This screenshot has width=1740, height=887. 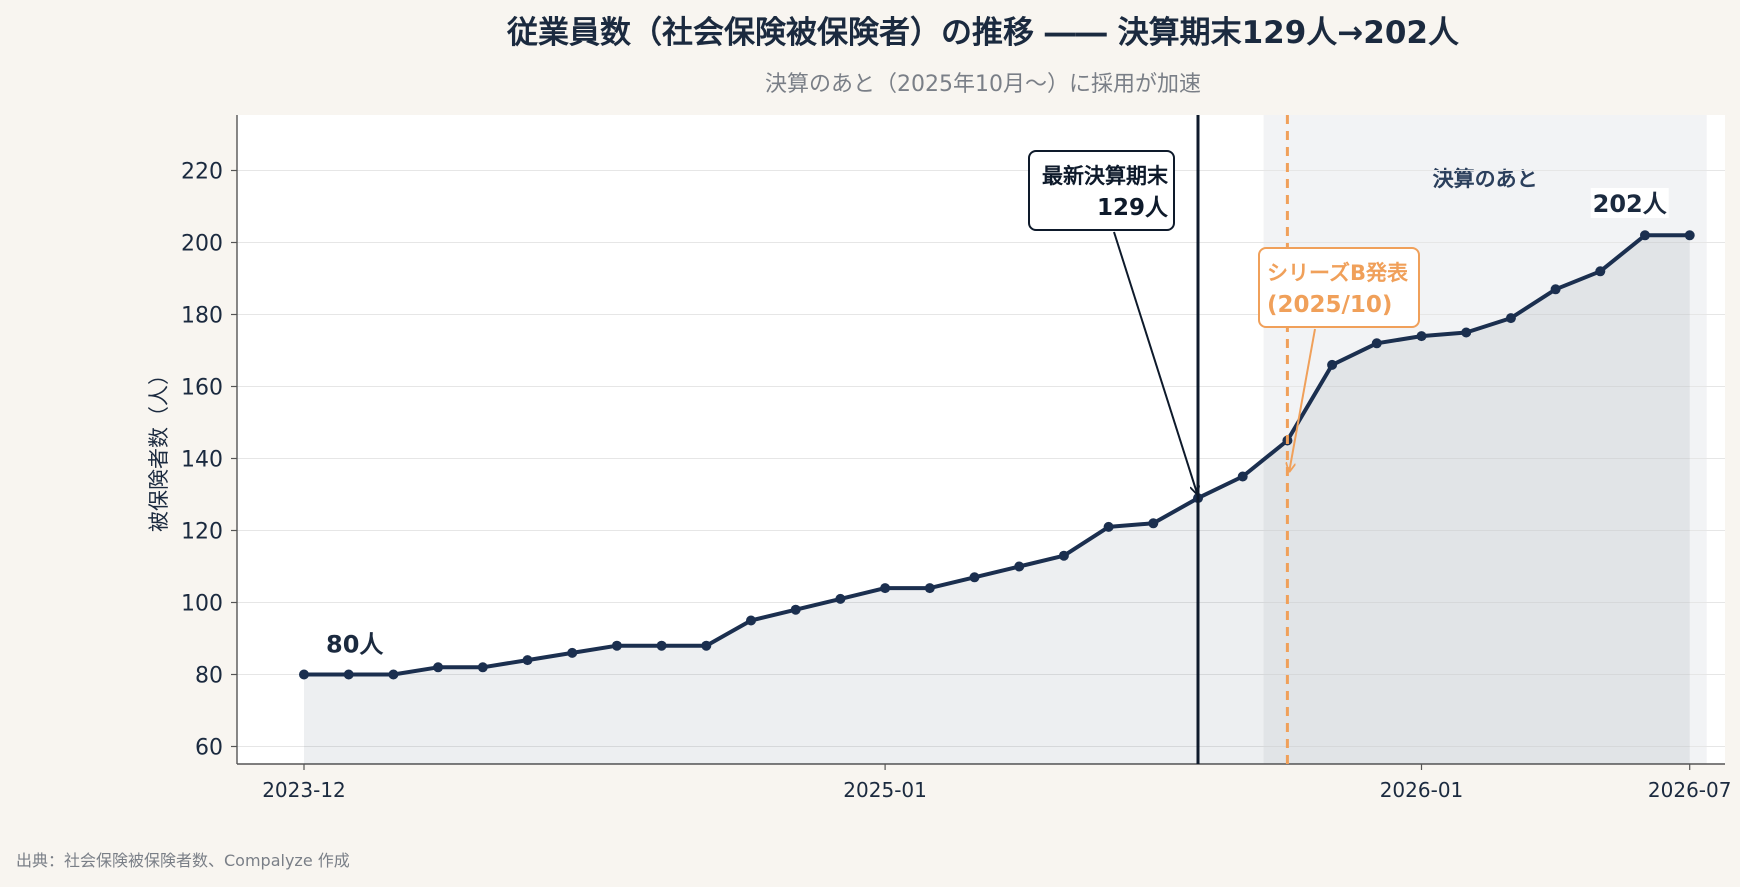 What do you see at coordinates (1155, 362) in the screenshot?
I see `fiscal-end-arrow` at bounding box center [1155, 362].